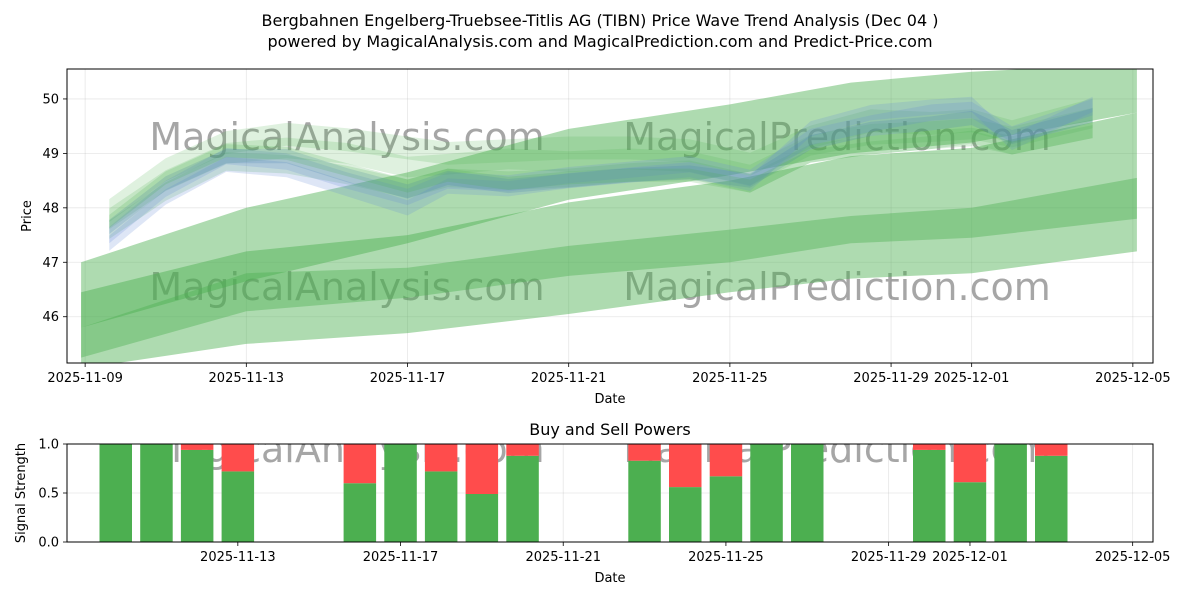 This screenshot has width=1200, height=600. What do you see at coordinates (48, 543) in the screenshot?
I see `buy-sell-y-tick-label: 0.0` at bounding box center [48, 543].